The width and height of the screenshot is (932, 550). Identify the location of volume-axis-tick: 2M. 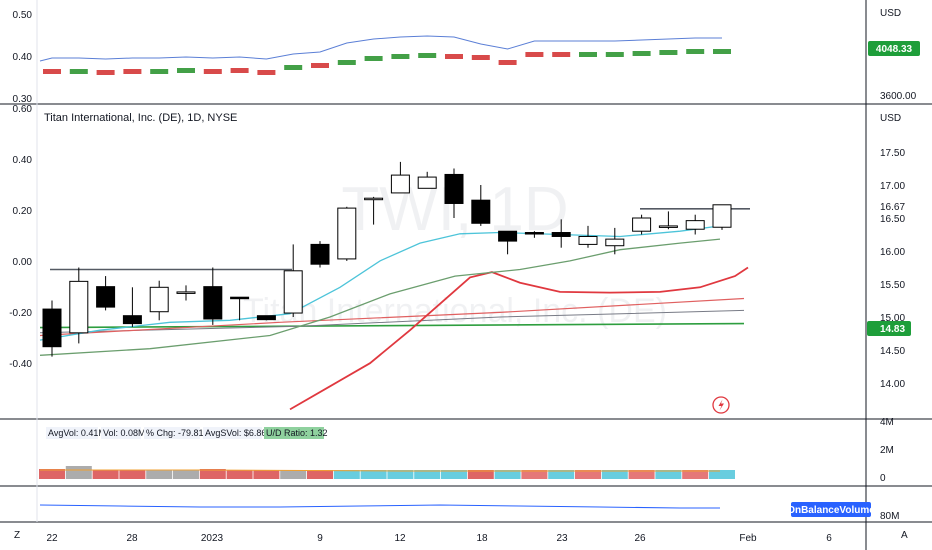
(887, 450).